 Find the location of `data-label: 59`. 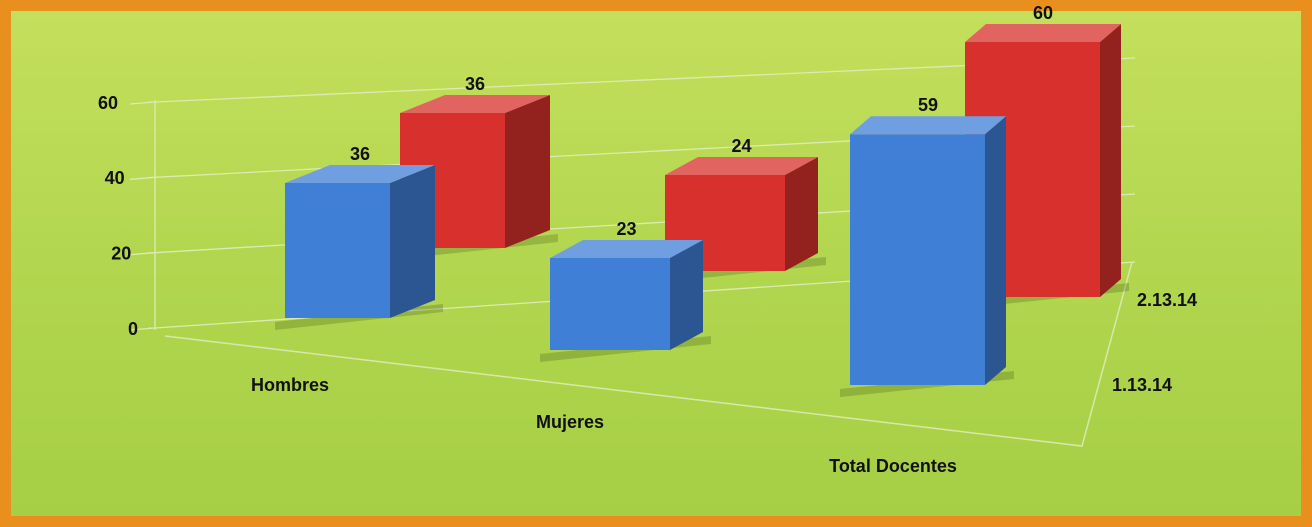

data-label: 59 is located at coordinates (928, 105).